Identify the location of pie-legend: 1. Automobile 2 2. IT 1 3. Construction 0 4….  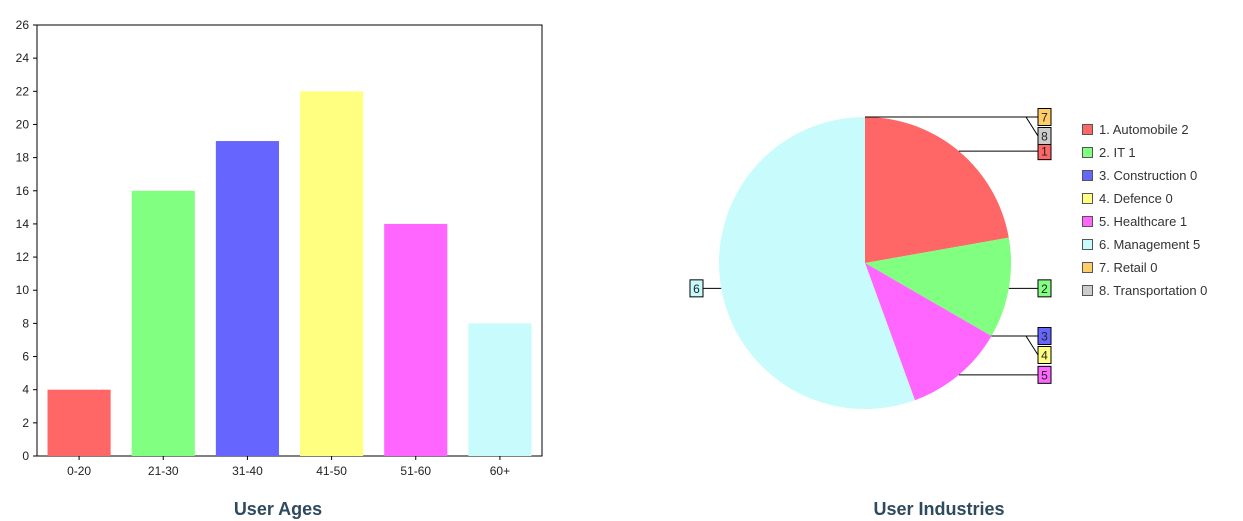
(1144, 210).